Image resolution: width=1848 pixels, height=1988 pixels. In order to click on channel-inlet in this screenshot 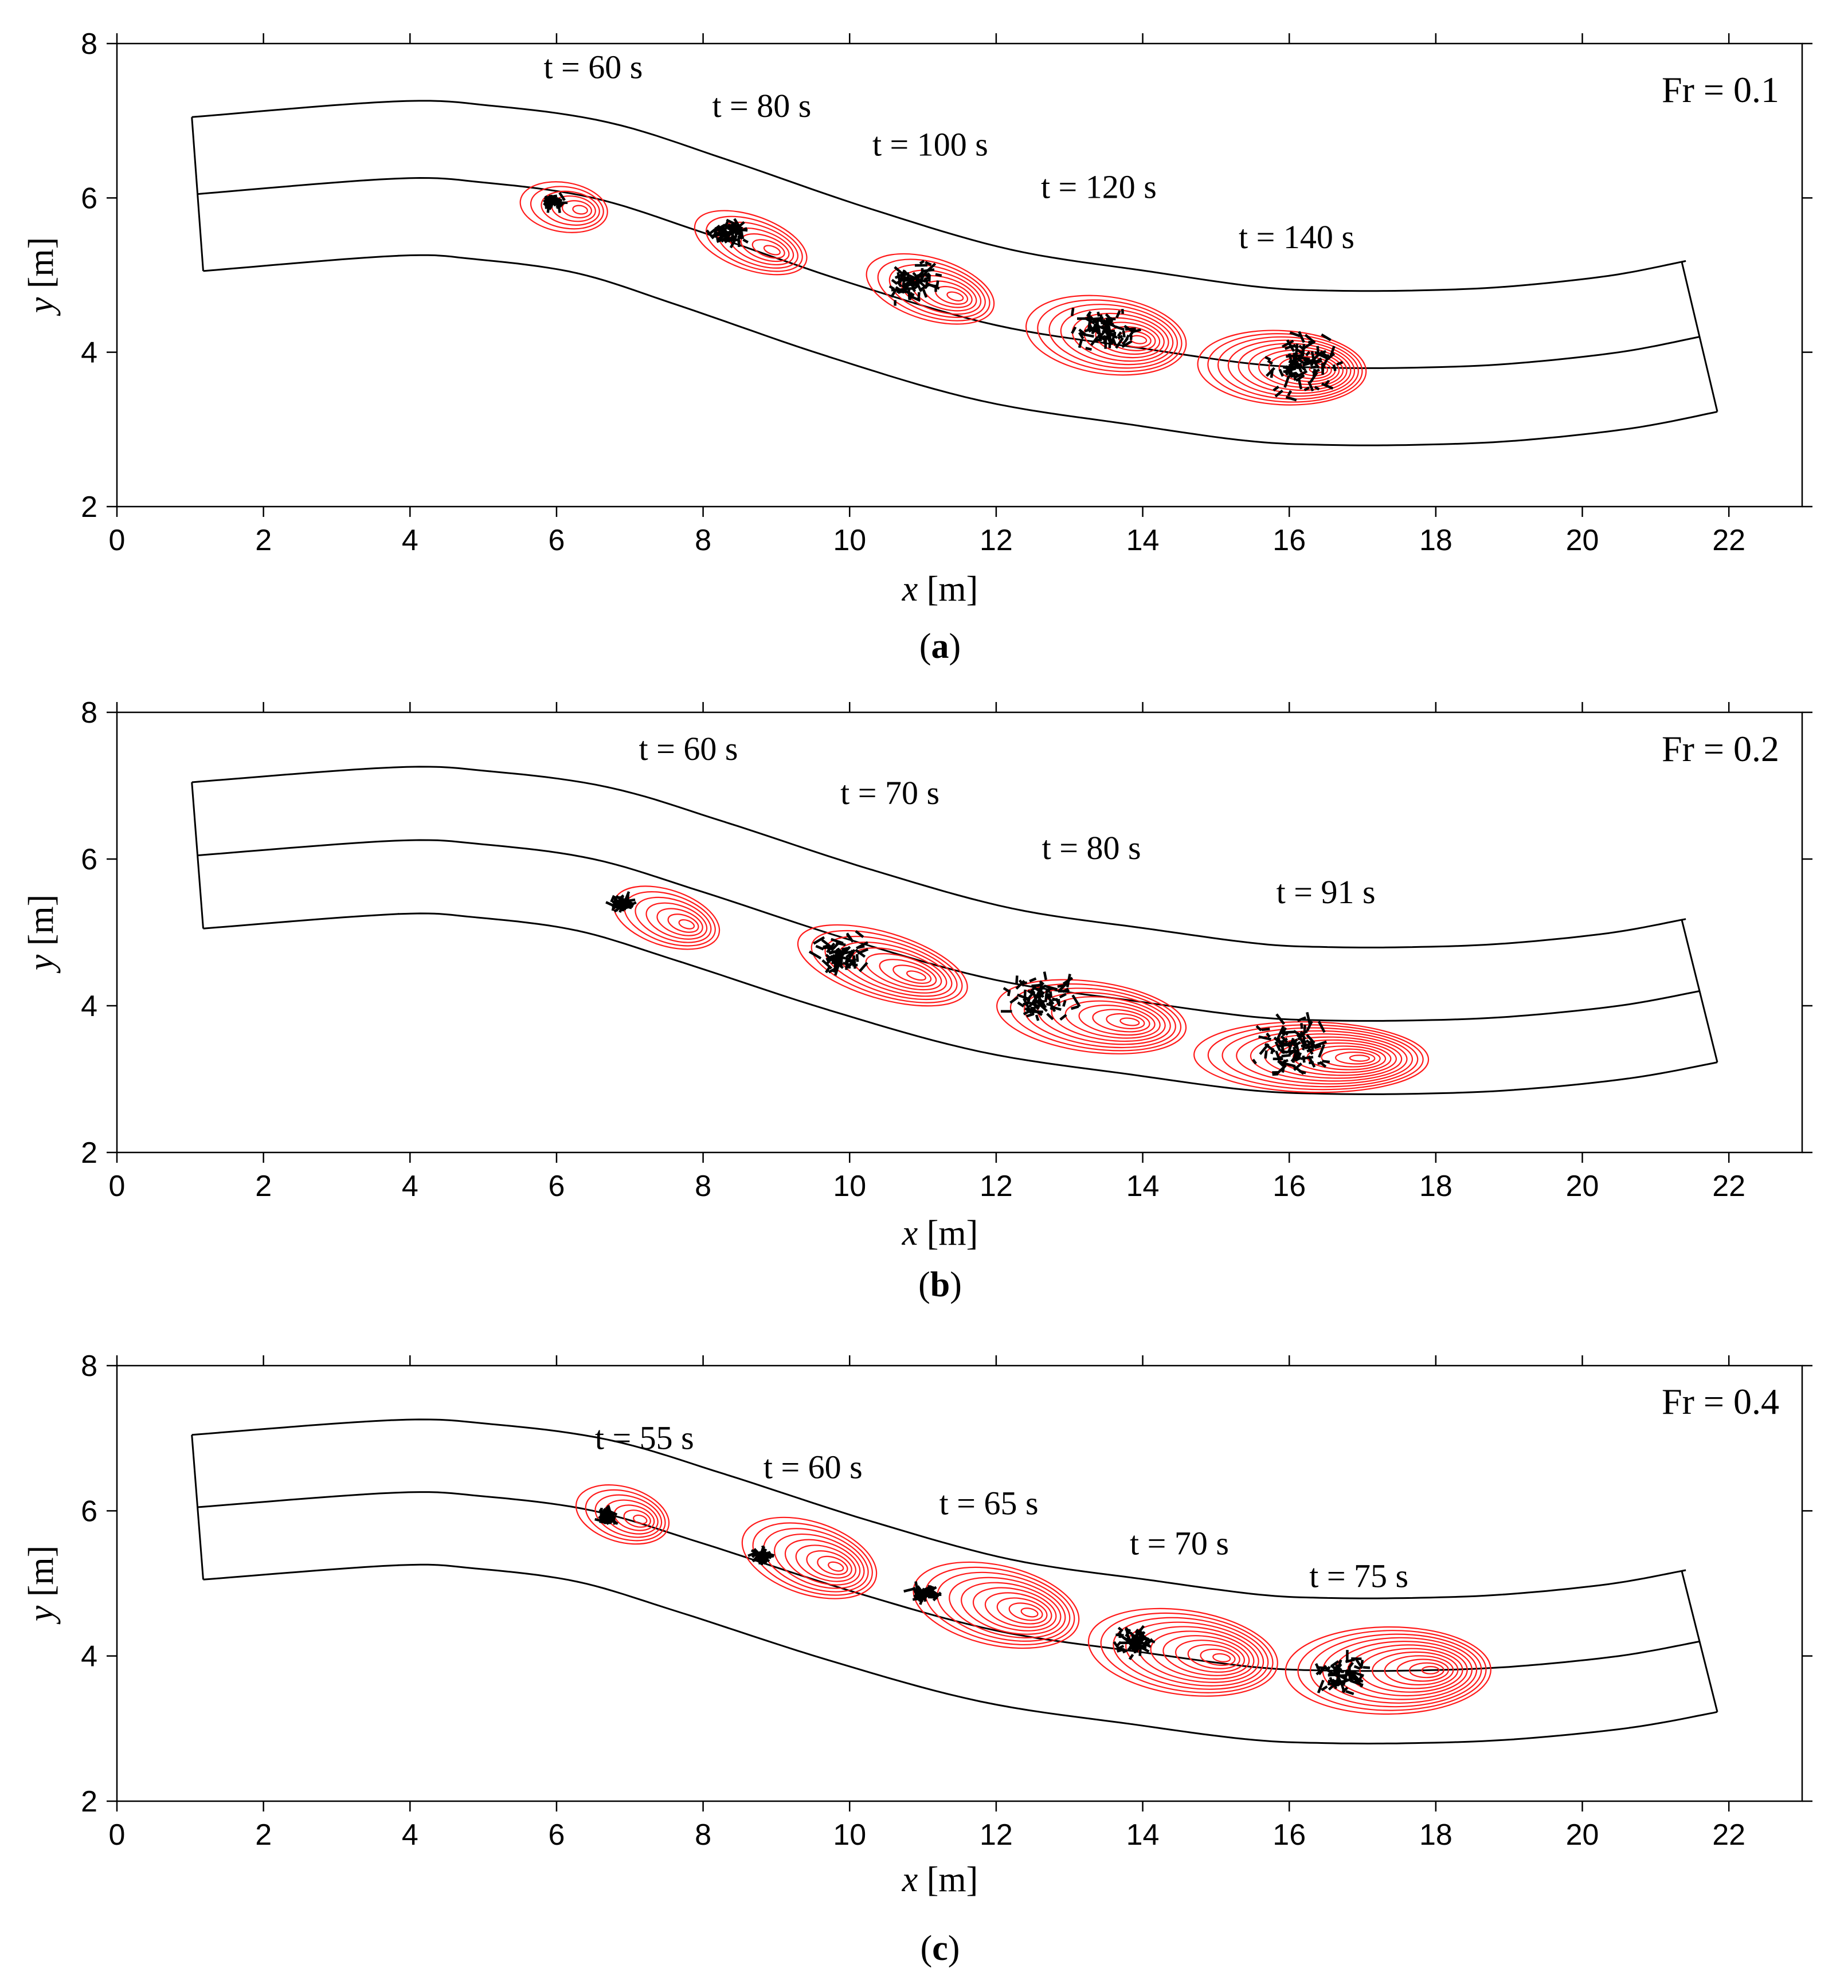, I will do `click(198, 855)`.